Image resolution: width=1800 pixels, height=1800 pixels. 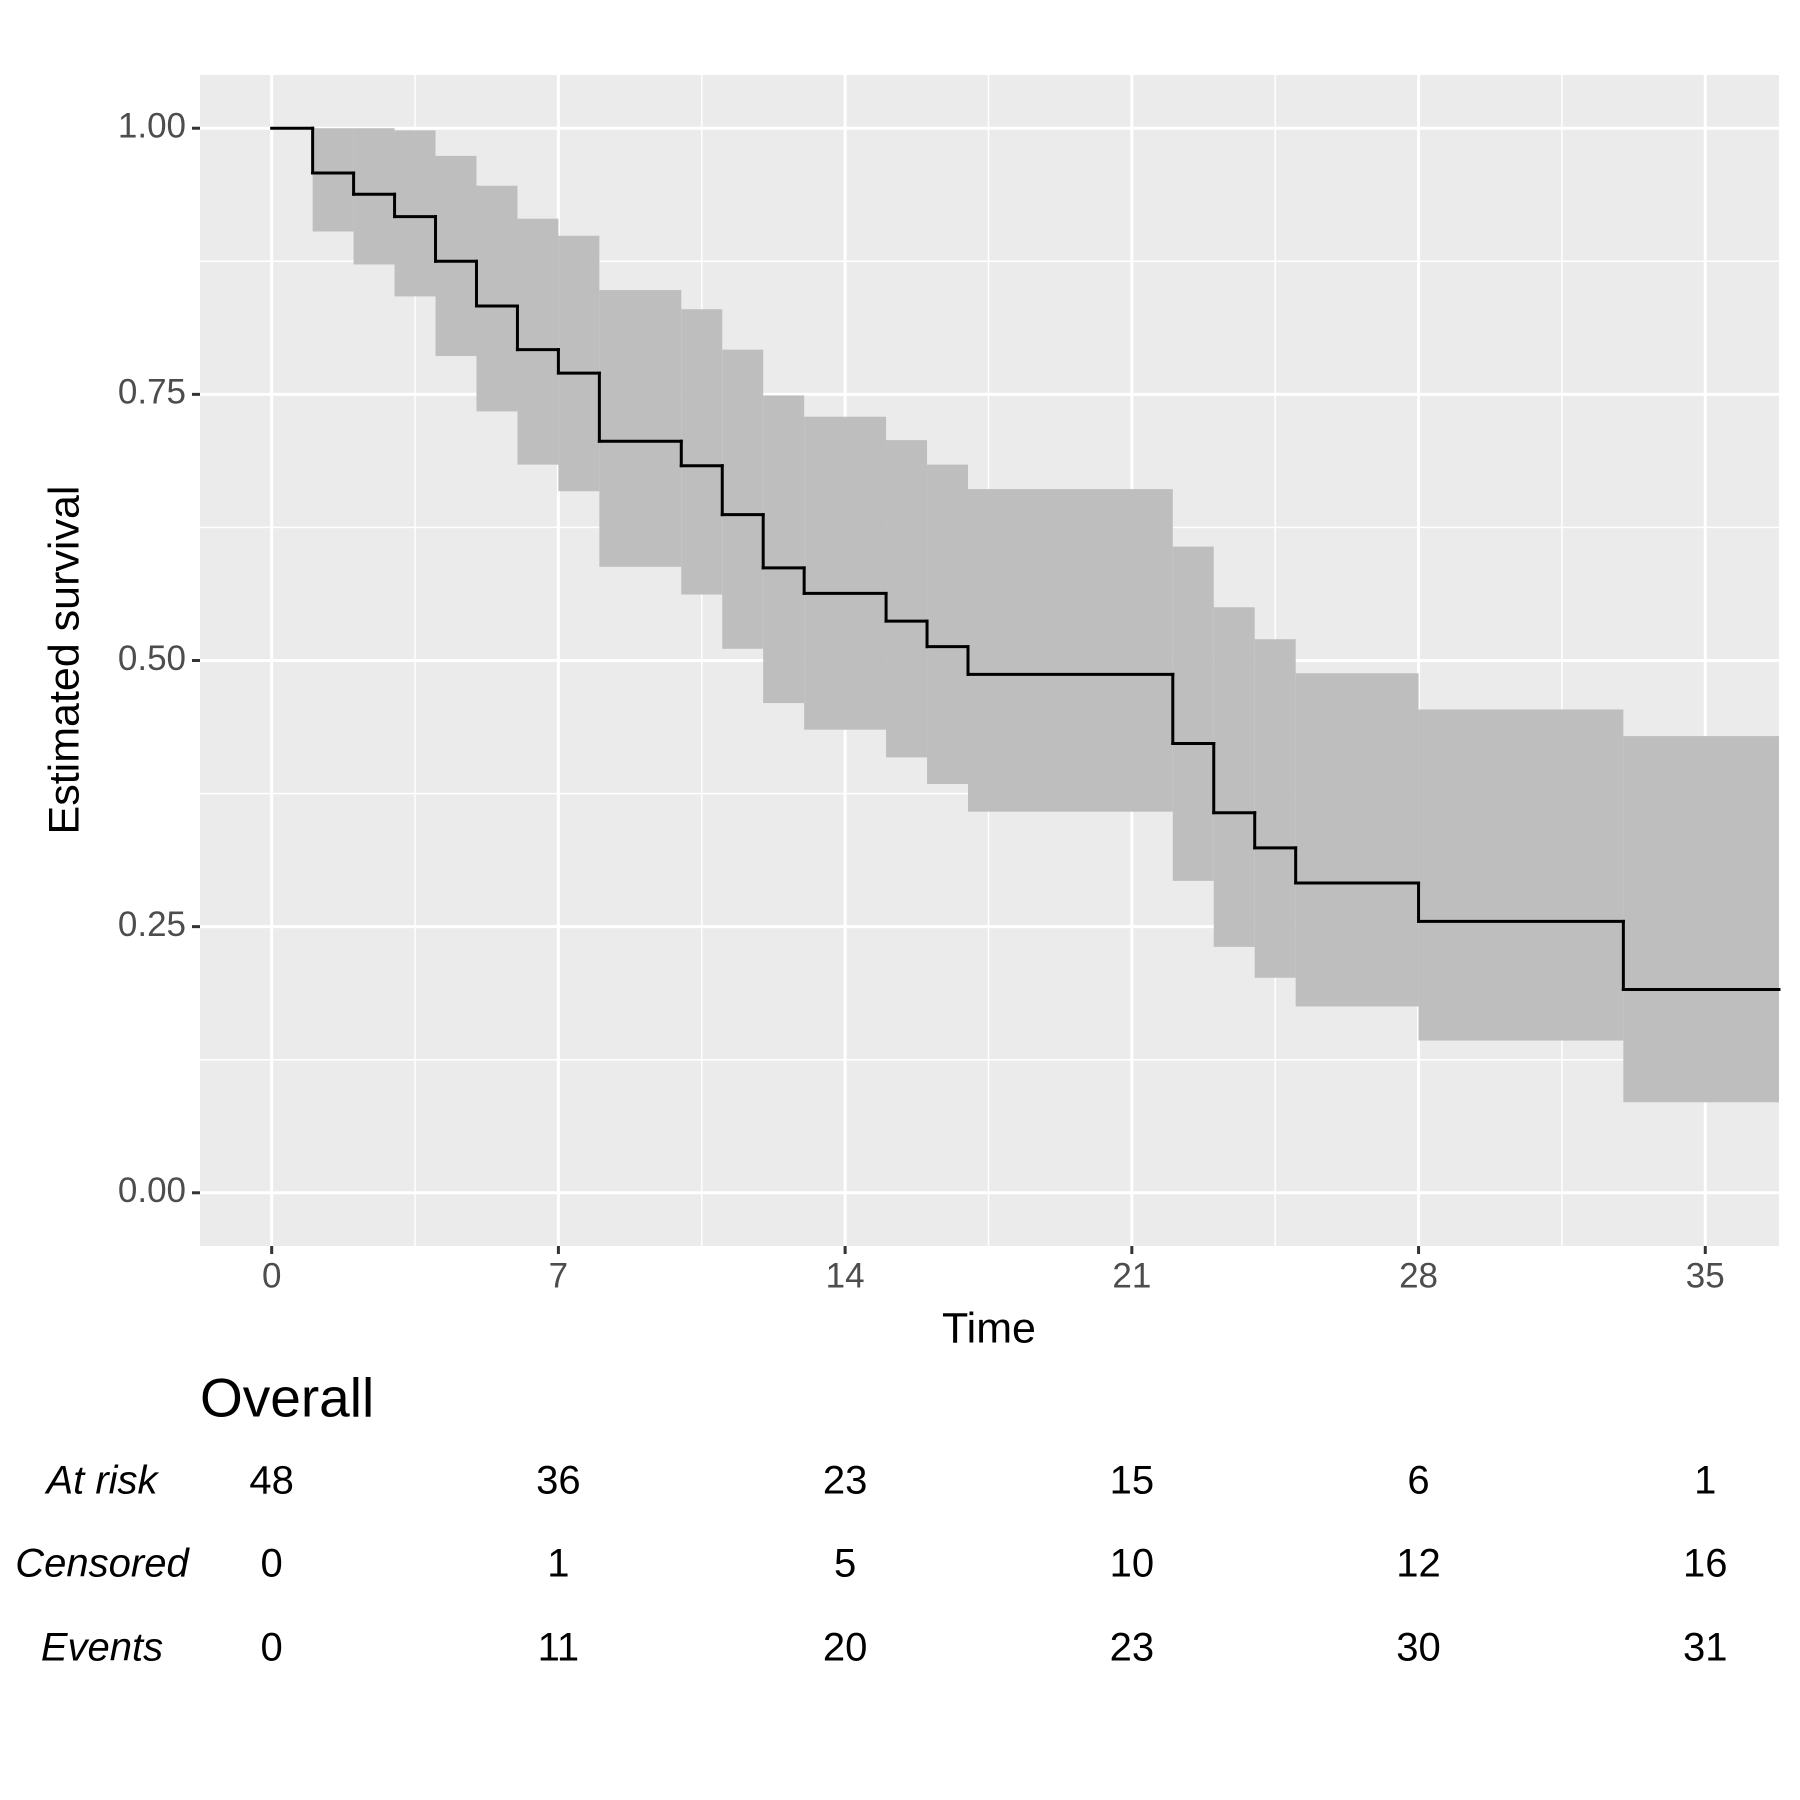 I want to click on risk-value: 48, so click(x=271, y=1481).